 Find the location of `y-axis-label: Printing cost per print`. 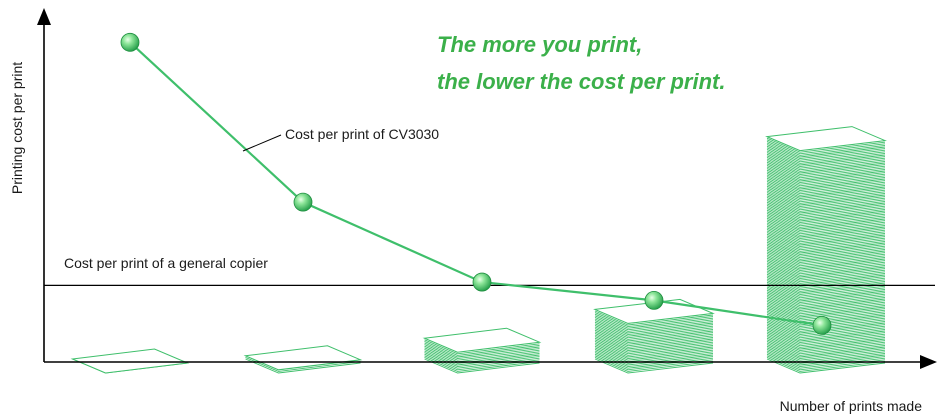

y-axis-label: Printing cost per print is located at coordinates (17, 128).